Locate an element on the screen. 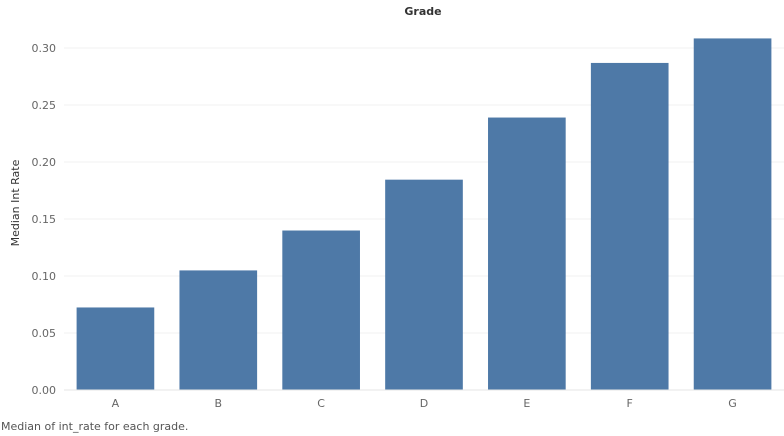  bar-E is located at coordinates (527, 253).